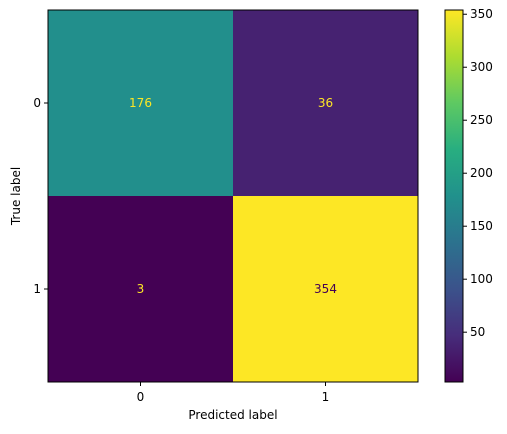 This screenshot has height=434, width=507. Describe the element at coordinates (233, 402) in the screenshot. I see `x-axis: 0 1 Predicted label` at that location.